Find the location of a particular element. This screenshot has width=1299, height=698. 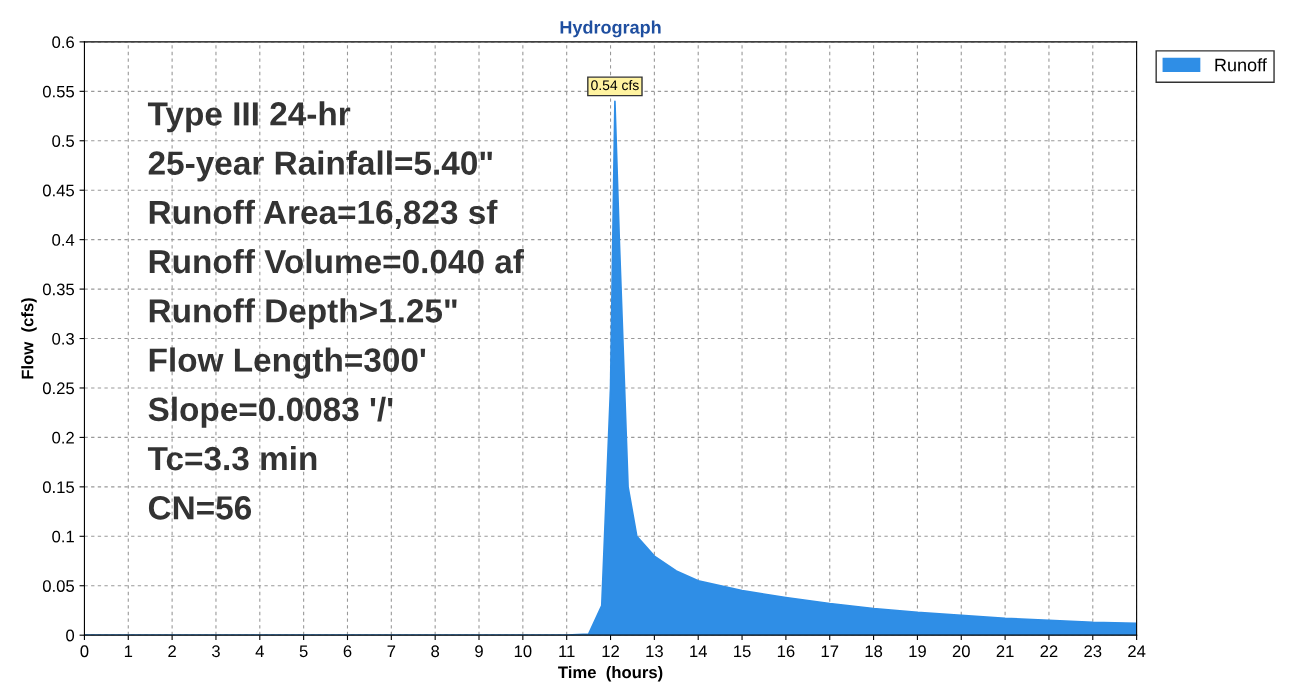

x-tick-label: 14 is located at coordinates (698, 651).